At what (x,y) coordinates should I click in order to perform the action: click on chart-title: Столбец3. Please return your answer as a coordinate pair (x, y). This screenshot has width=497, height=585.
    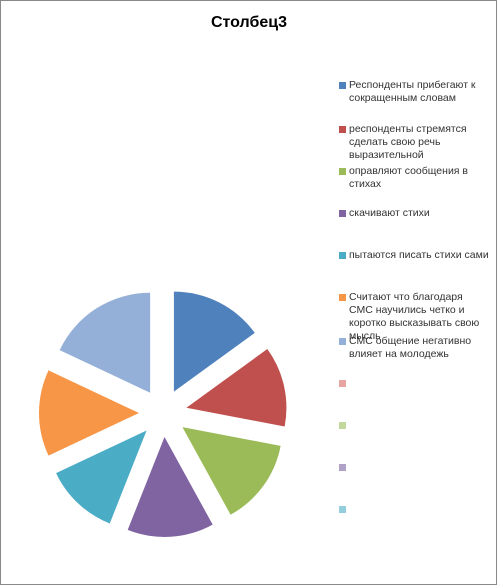
    Looking at the image, I should click on (249, 22).